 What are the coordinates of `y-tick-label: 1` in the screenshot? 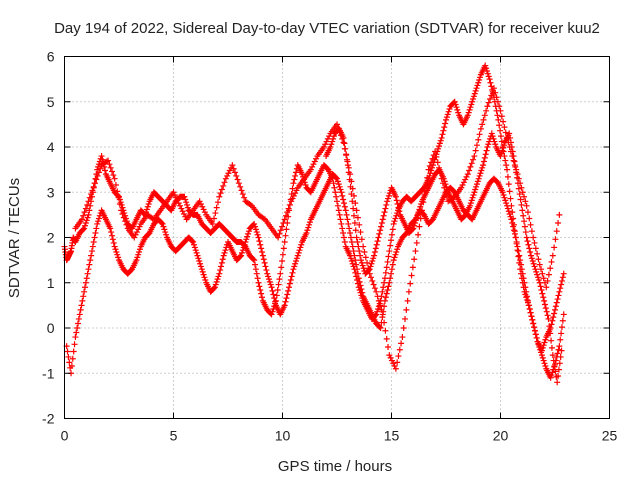 It's located at (51, 283).